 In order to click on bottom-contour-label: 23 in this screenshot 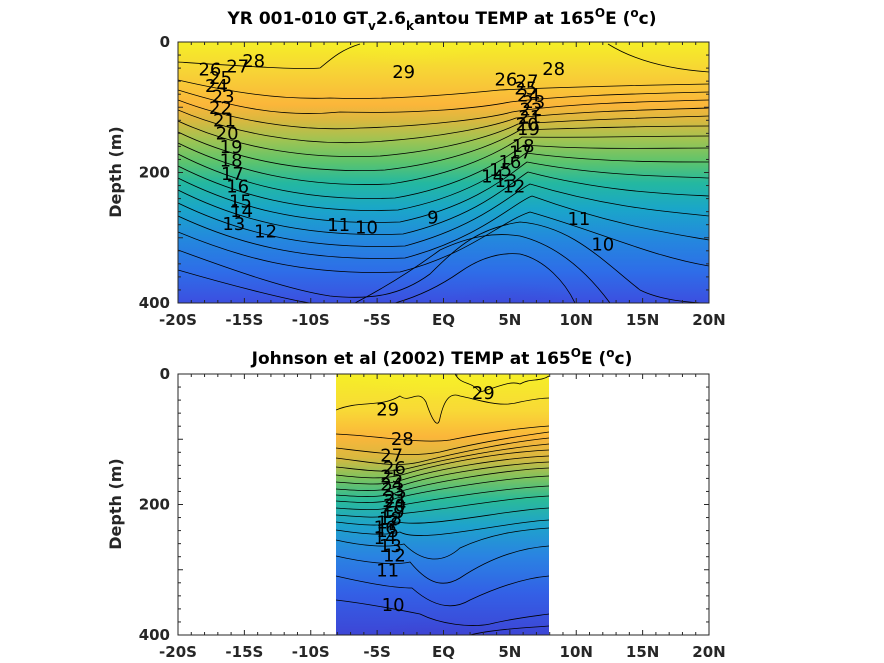, I will do `click(393, 490)`.